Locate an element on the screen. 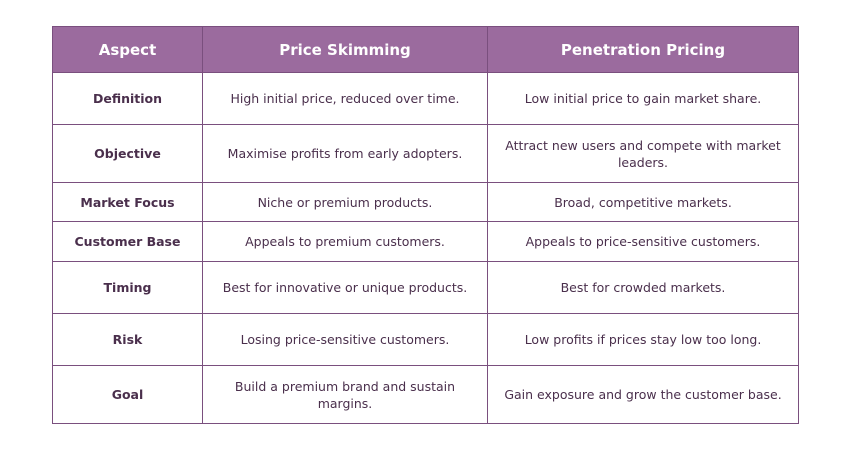 The height and width of the screenshot is (450, 850). cell: Losing price-sensitive customers. is located at coordinates (345, 339).